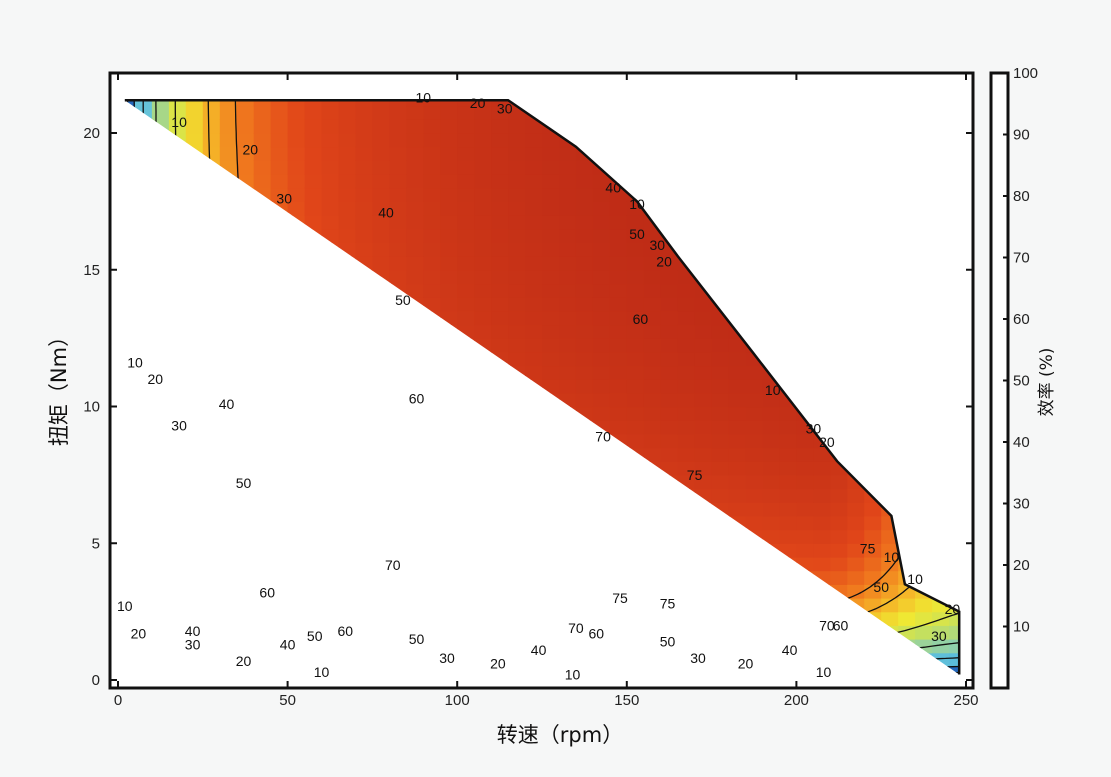 This screenshot has width=1111, height=777. What do you see at coordinates (179, 426) in the screenshot?
I see `contour-label: 30` at bounding box center [179, 426].